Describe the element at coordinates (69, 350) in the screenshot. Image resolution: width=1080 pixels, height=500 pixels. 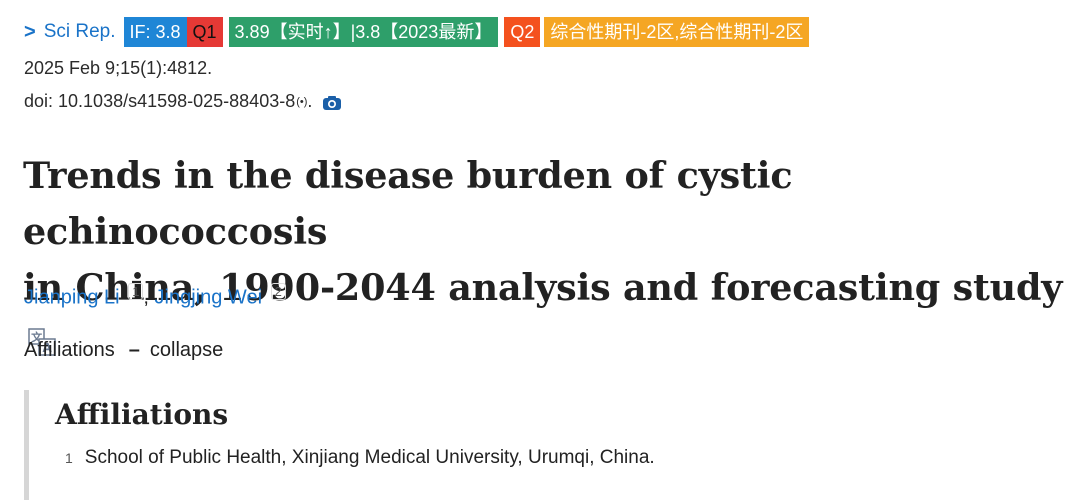
I see `affiliations-toggle-label: Affiliations` at that location.